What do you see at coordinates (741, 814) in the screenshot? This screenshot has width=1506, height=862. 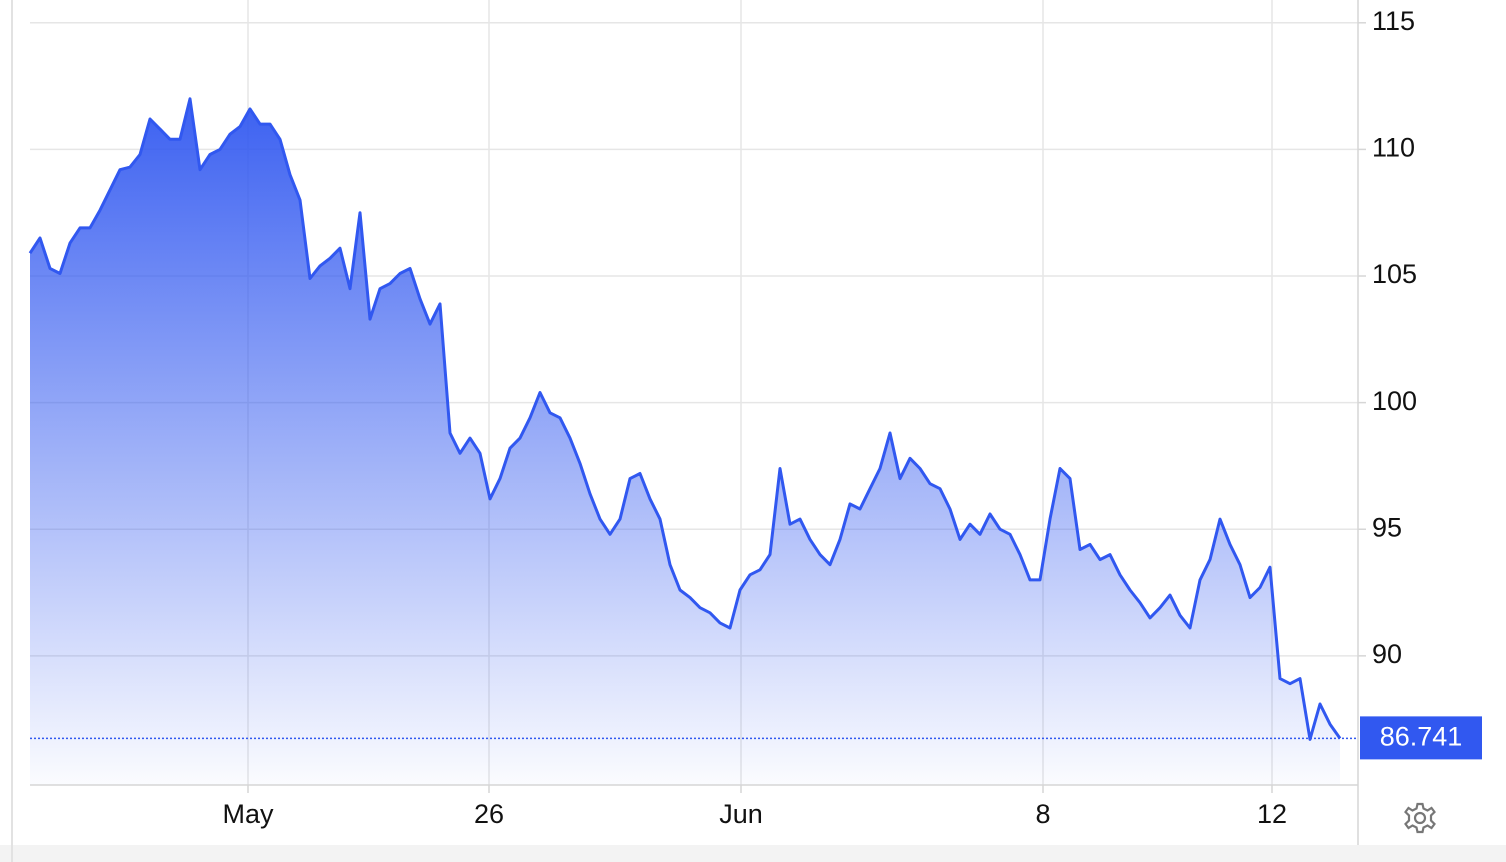 I see `x-tick-label: Jun` at bounding box center [741, 814].